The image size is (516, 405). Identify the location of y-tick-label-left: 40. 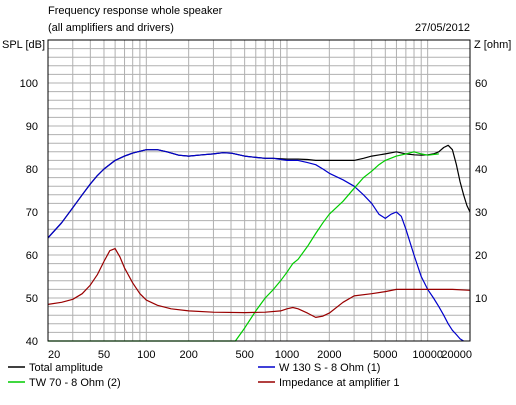
(32, 342).